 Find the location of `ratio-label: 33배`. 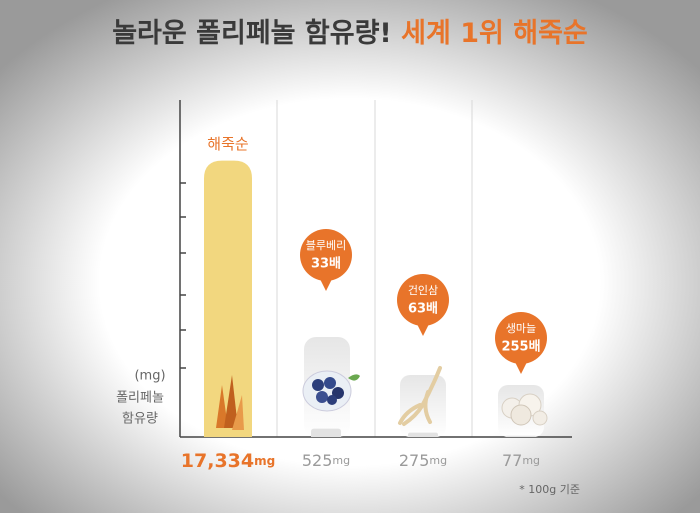

ratio-label: 33배 is located at coordinates (326, 264).